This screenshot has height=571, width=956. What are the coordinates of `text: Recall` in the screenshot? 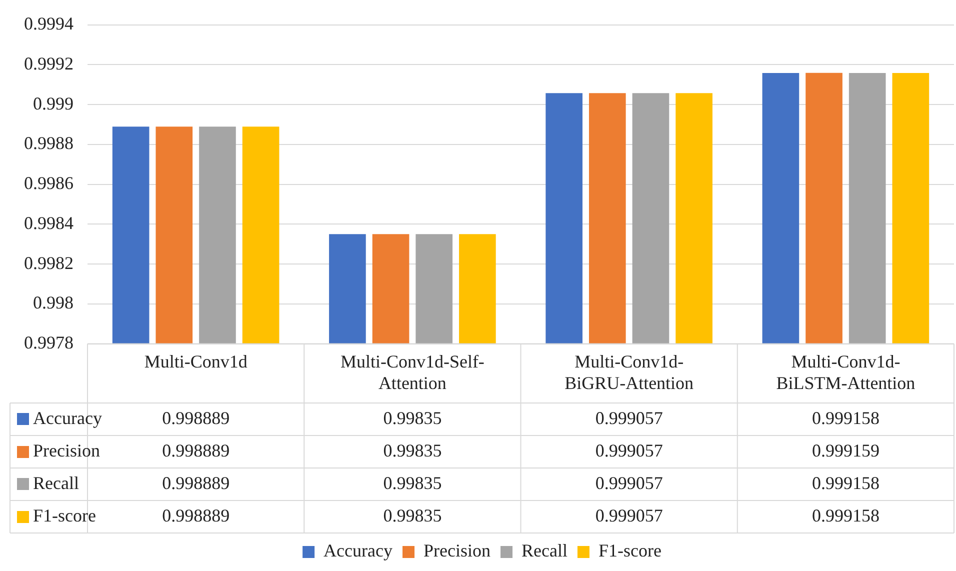 It's located at (56, 482).